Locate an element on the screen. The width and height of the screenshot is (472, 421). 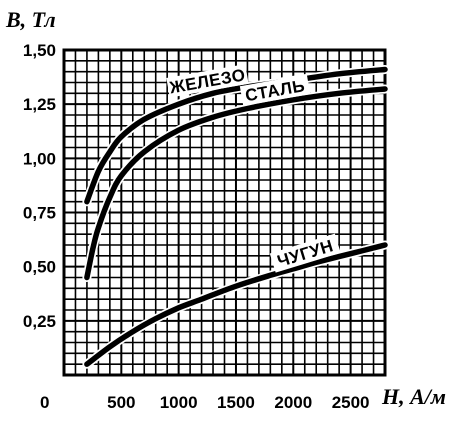
x-tick-label: 1500 is located at coordinates (236, 402).